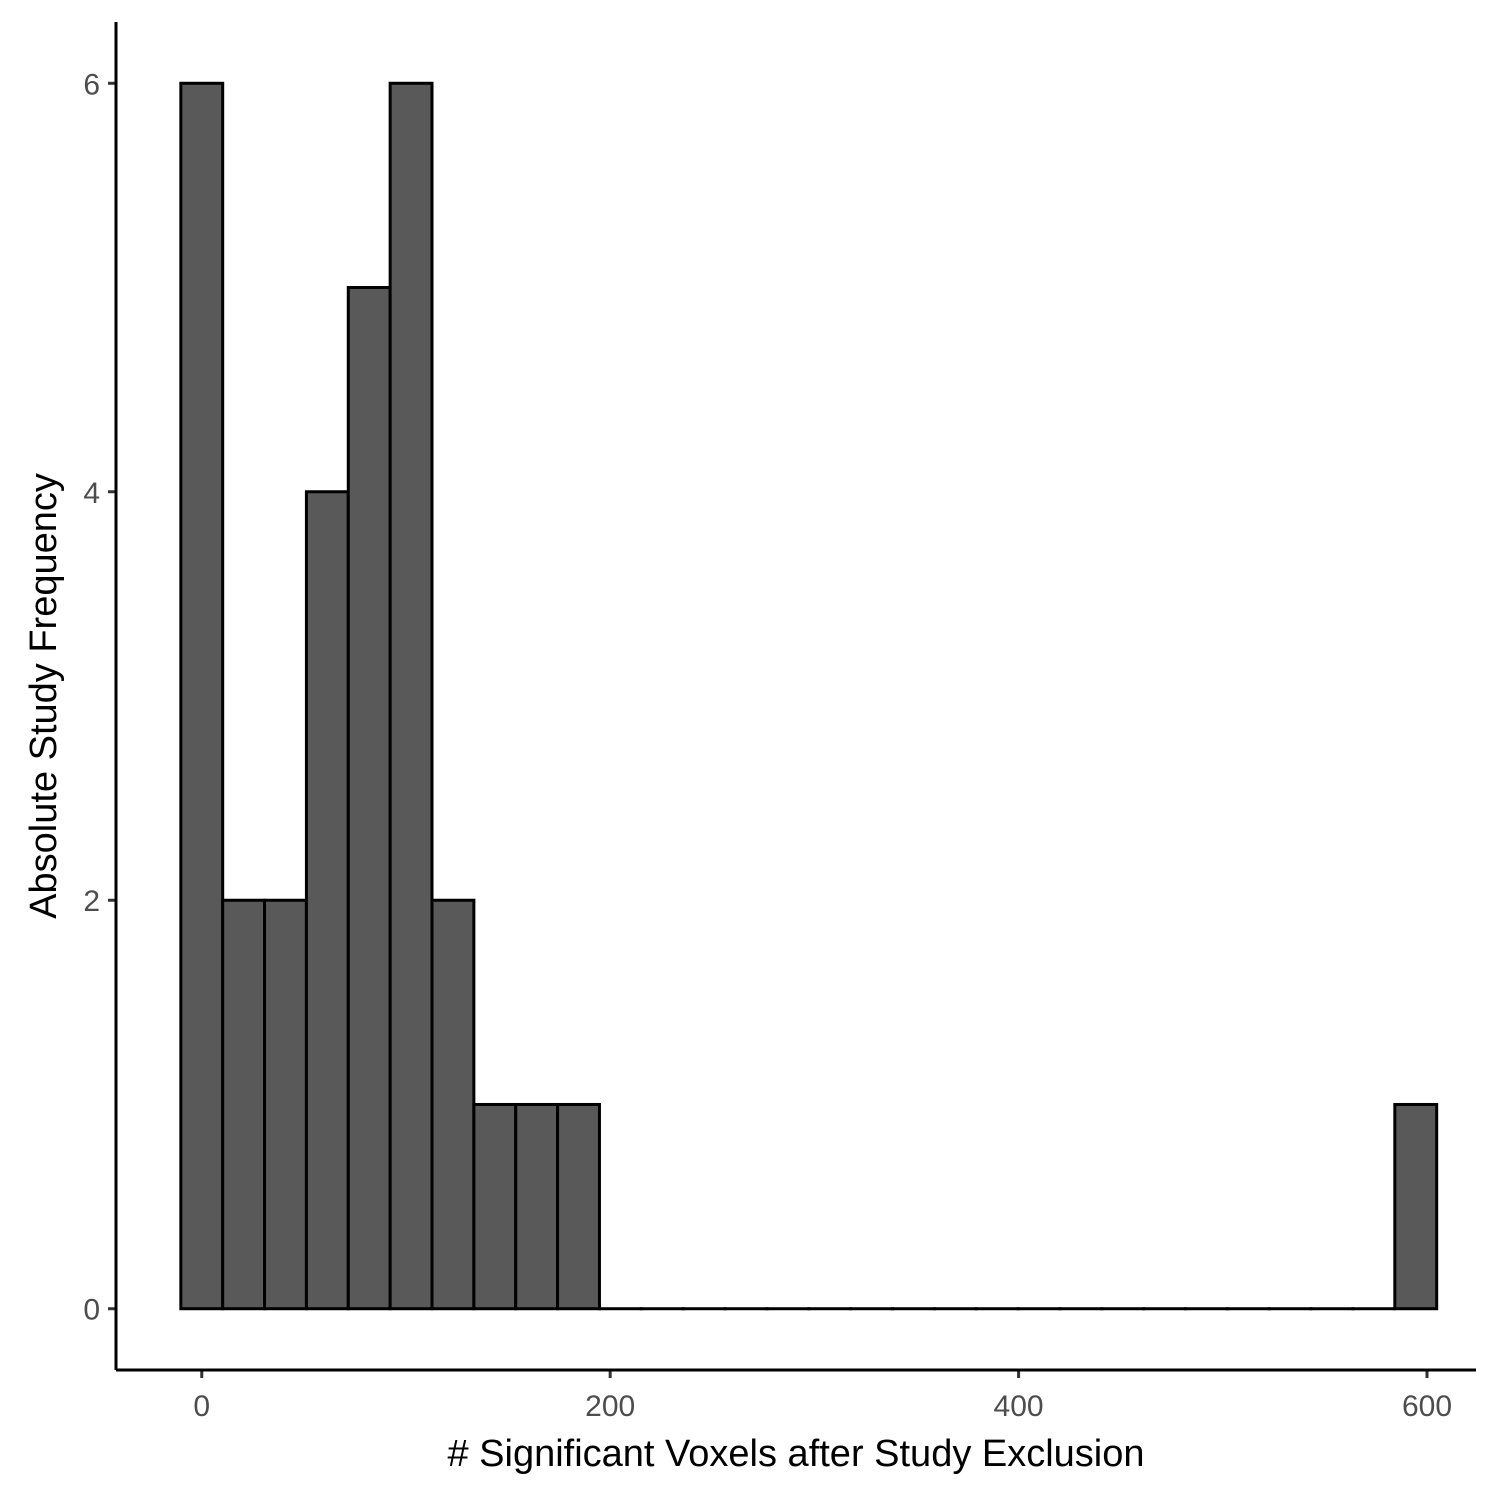 The width and height of the screenshot is (1500, 1500). Describe the element at coordinates (99, 697) in the screenshot. I see `y-axis-ticks: 0 2 4 6` at that location.